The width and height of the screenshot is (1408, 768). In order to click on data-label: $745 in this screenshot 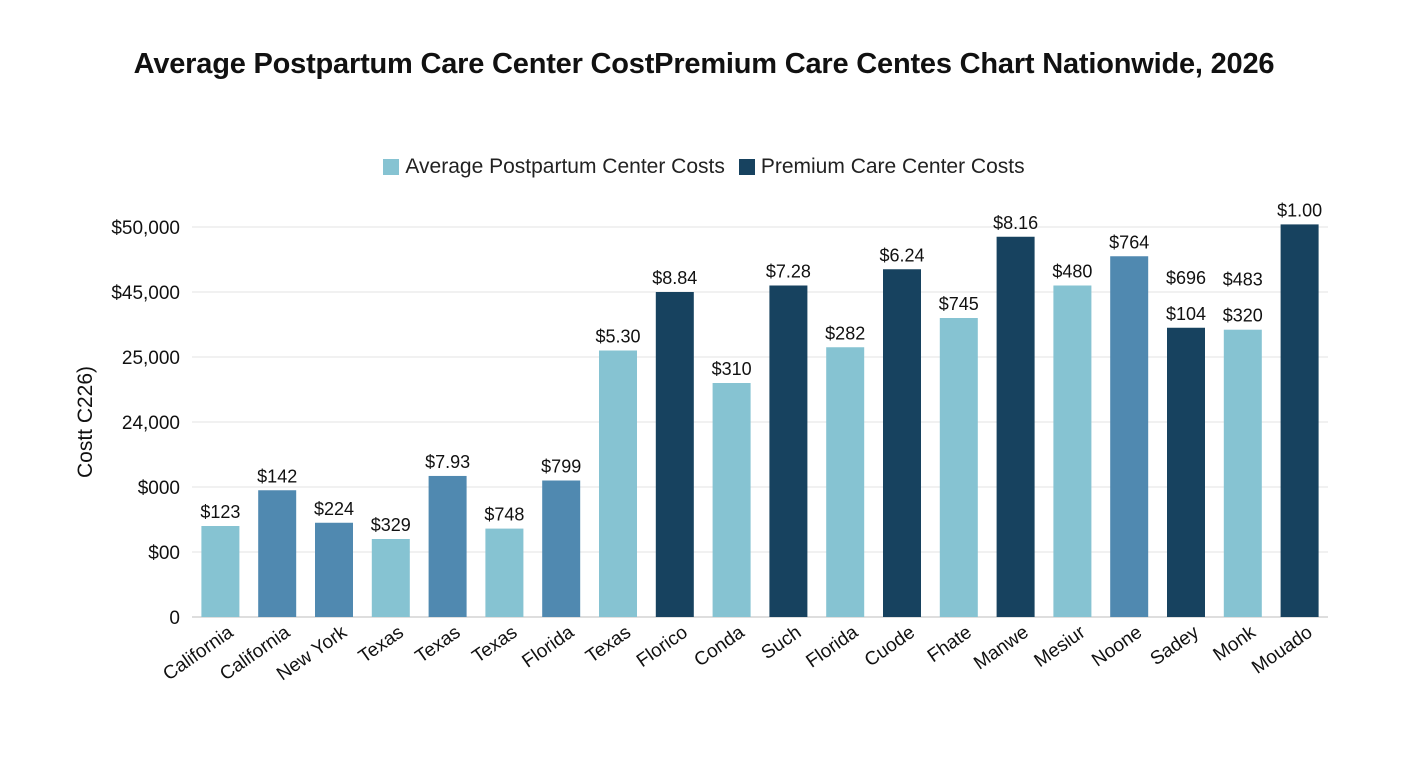, I will do `click(959, 304)`.